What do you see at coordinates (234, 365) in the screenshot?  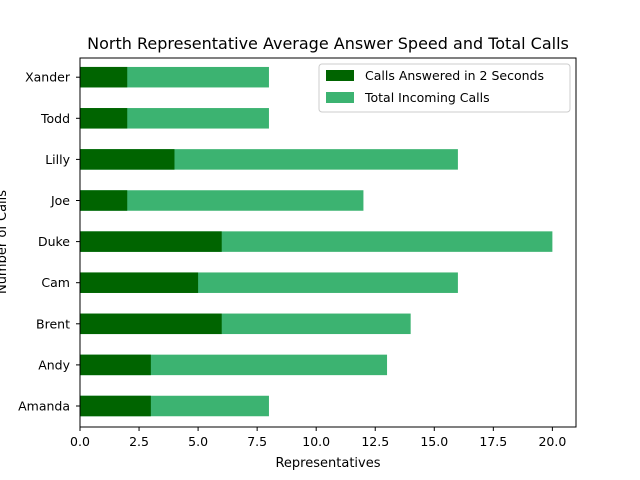 I see `bar-total-andy` at bounding box center [234, 365].